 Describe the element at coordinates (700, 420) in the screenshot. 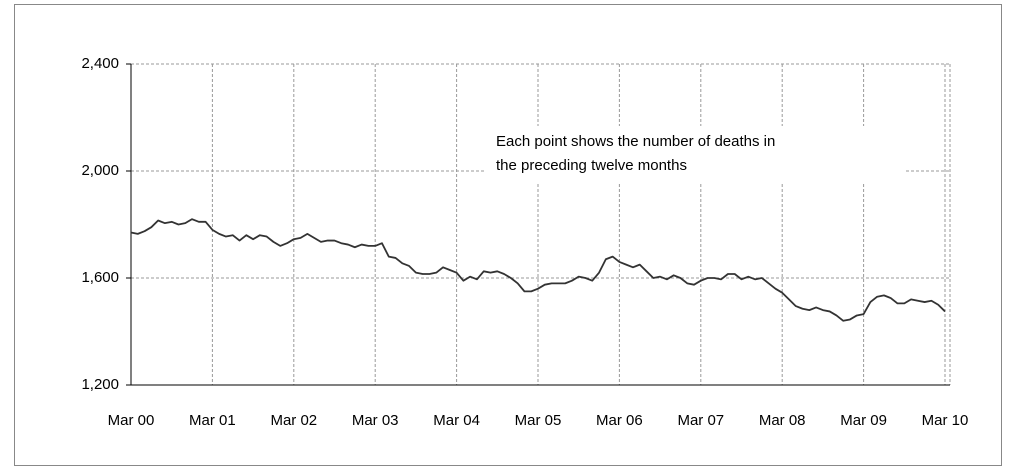

I see `x-tick-label: Mar 07` at that location.